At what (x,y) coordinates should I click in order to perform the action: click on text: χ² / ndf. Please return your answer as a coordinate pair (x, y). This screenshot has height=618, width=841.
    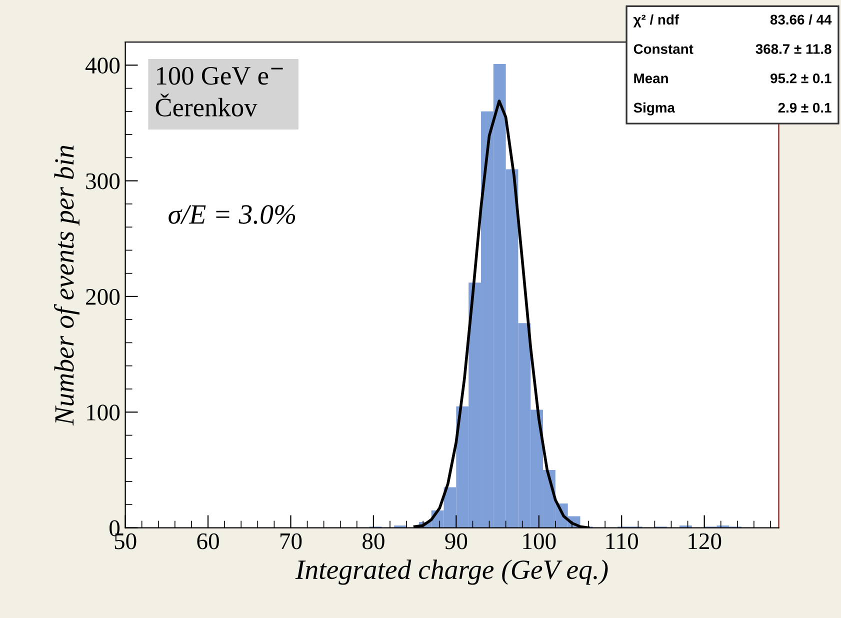
    Looking at the image, I should click on (656, 21).